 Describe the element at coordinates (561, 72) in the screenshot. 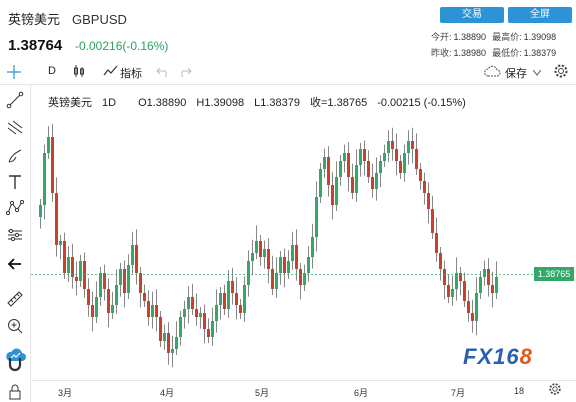

I see `settings-gear-icon` at that location.